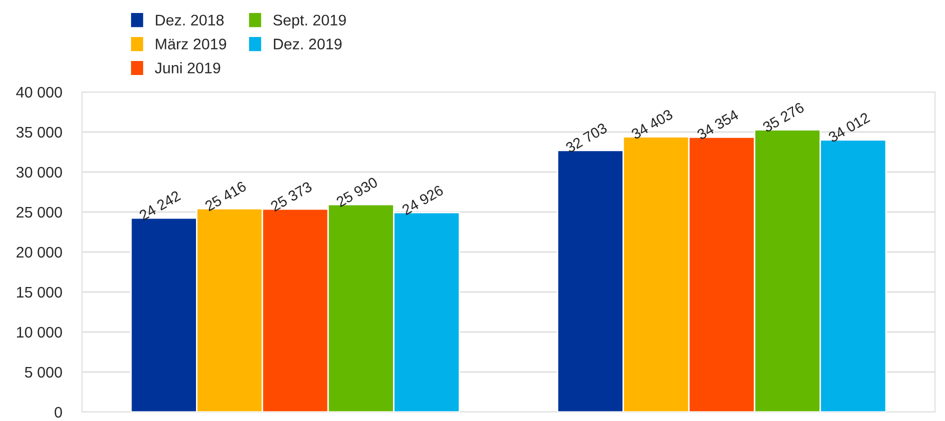  Describe the element at coordinates (357, 192) in the screenshot. I see `data-label: 25 930` at that location.